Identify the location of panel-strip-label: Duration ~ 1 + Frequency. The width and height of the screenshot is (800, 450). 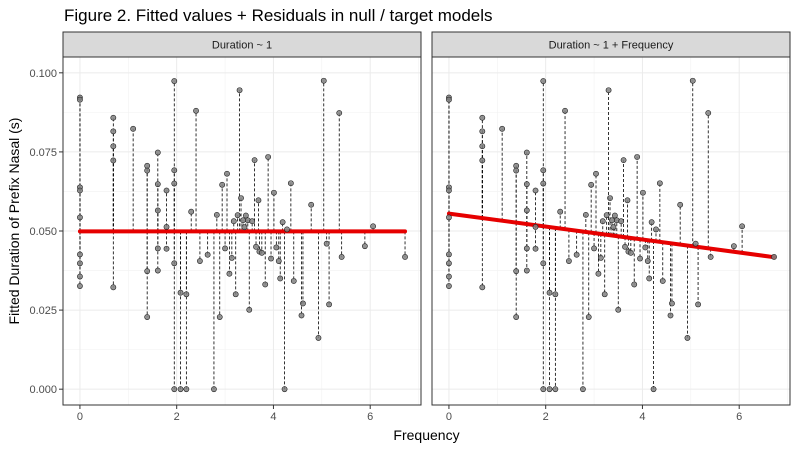
(611, 46).